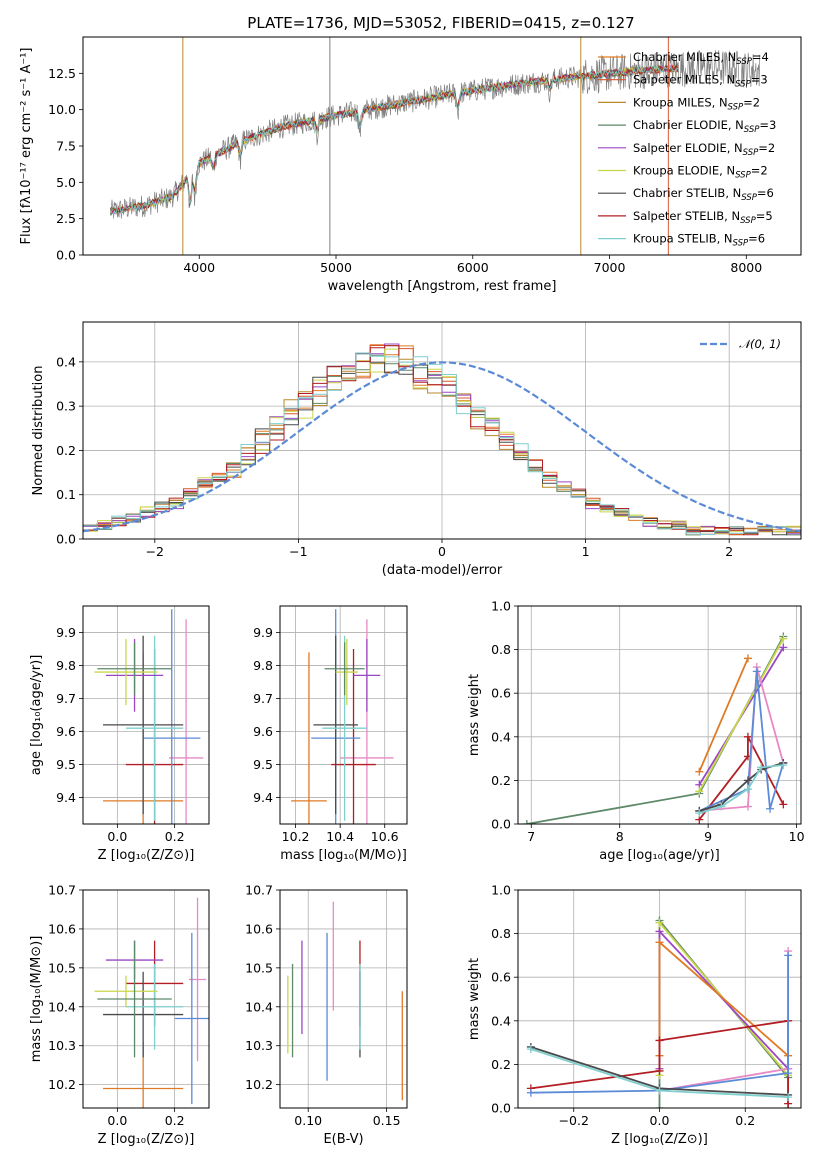  Describe the element at coordinates (501, 977) in the screenshot. I see `weight-vs-z-y-tick-label: 0.6` at that location.